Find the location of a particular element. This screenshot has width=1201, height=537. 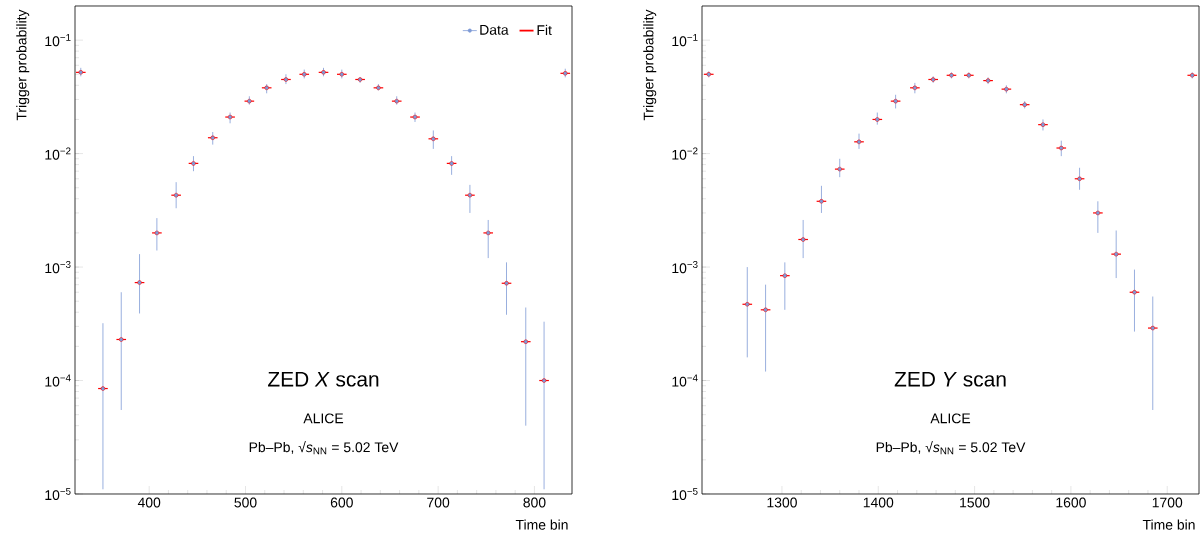

x-tick-label: 1300 is located at coordinates (782, 502).